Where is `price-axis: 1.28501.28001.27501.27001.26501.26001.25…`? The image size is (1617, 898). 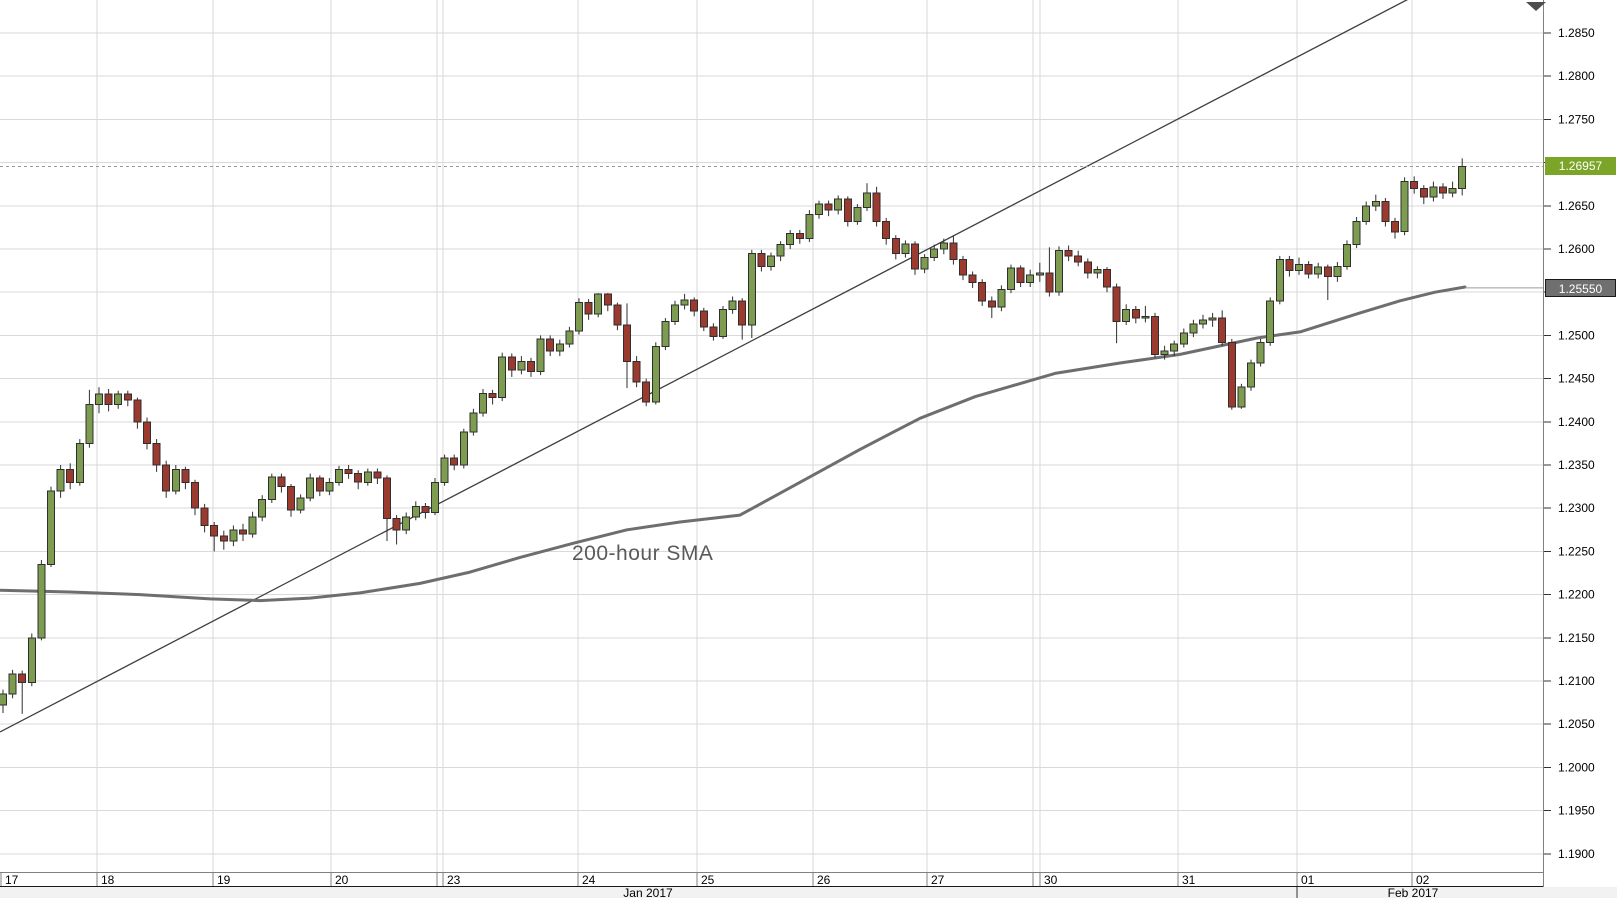
price-axis: 1.28501.28001.27501.27001.26501.26001.25… is located at coordinates (1569, 443).